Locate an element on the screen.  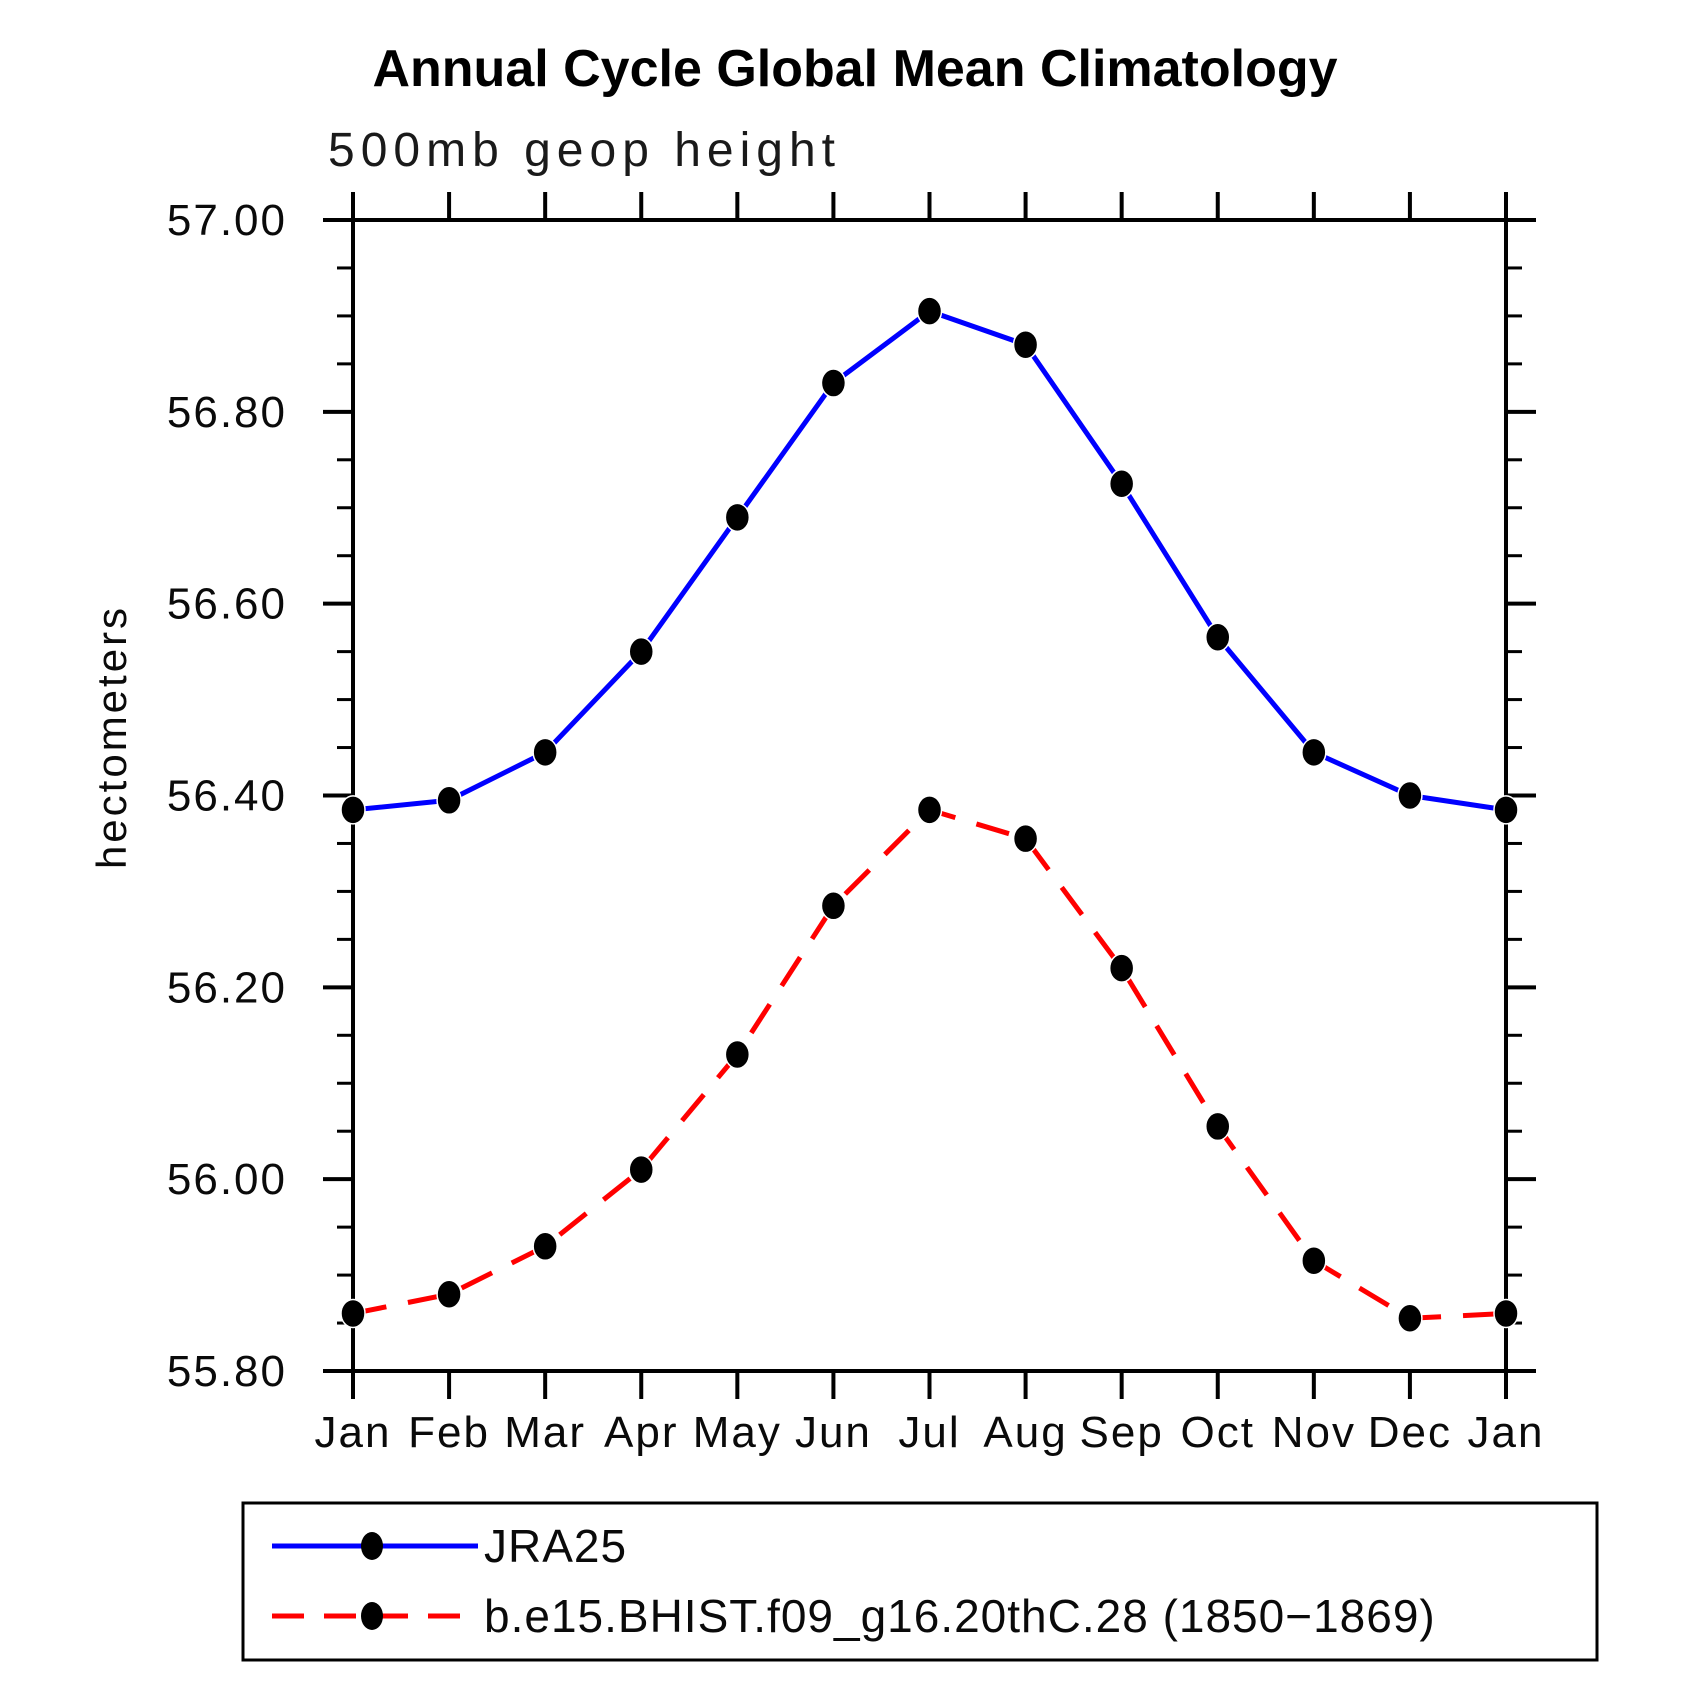
x-tick-label: Jul is located at coordinates (929, 1432).